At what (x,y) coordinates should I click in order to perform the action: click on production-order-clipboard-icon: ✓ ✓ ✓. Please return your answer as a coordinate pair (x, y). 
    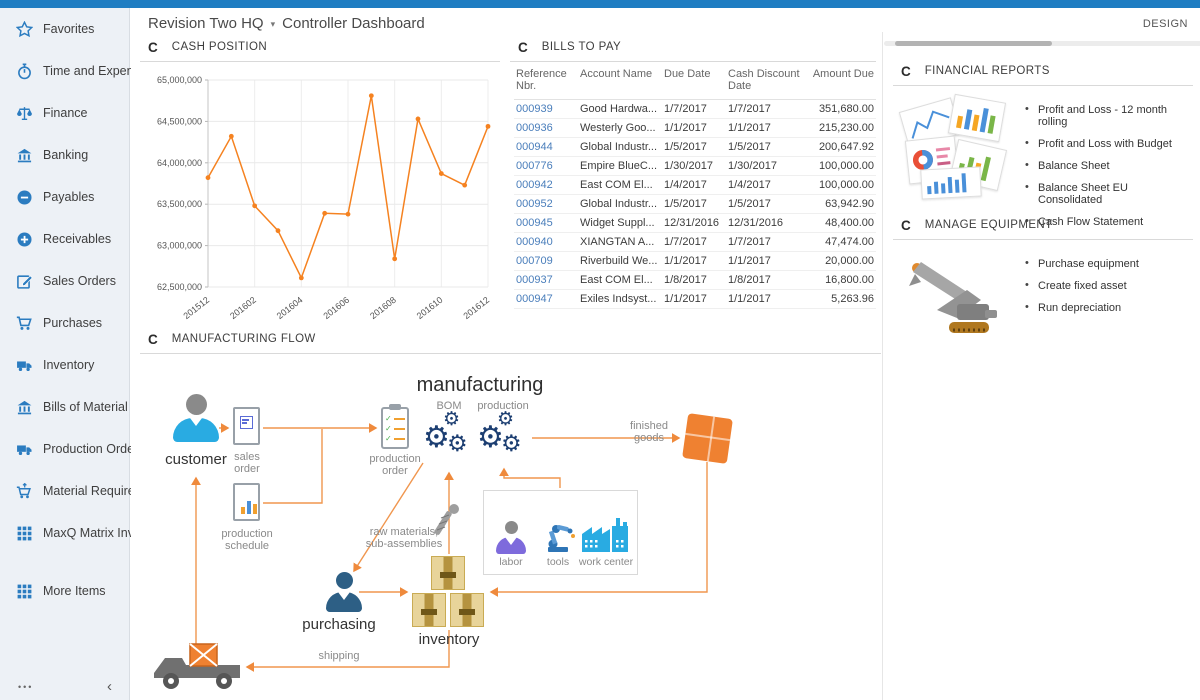
    Looking at the image, I should click on (395, 428).